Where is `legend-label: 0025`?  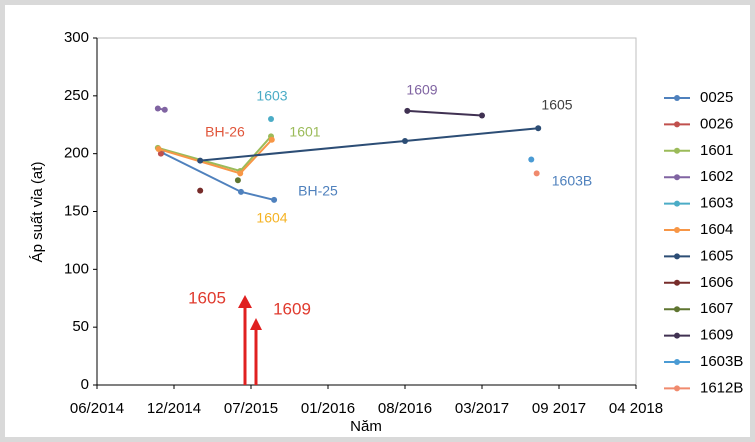
legend-label: 0025 is located at coordinates (716, 97).